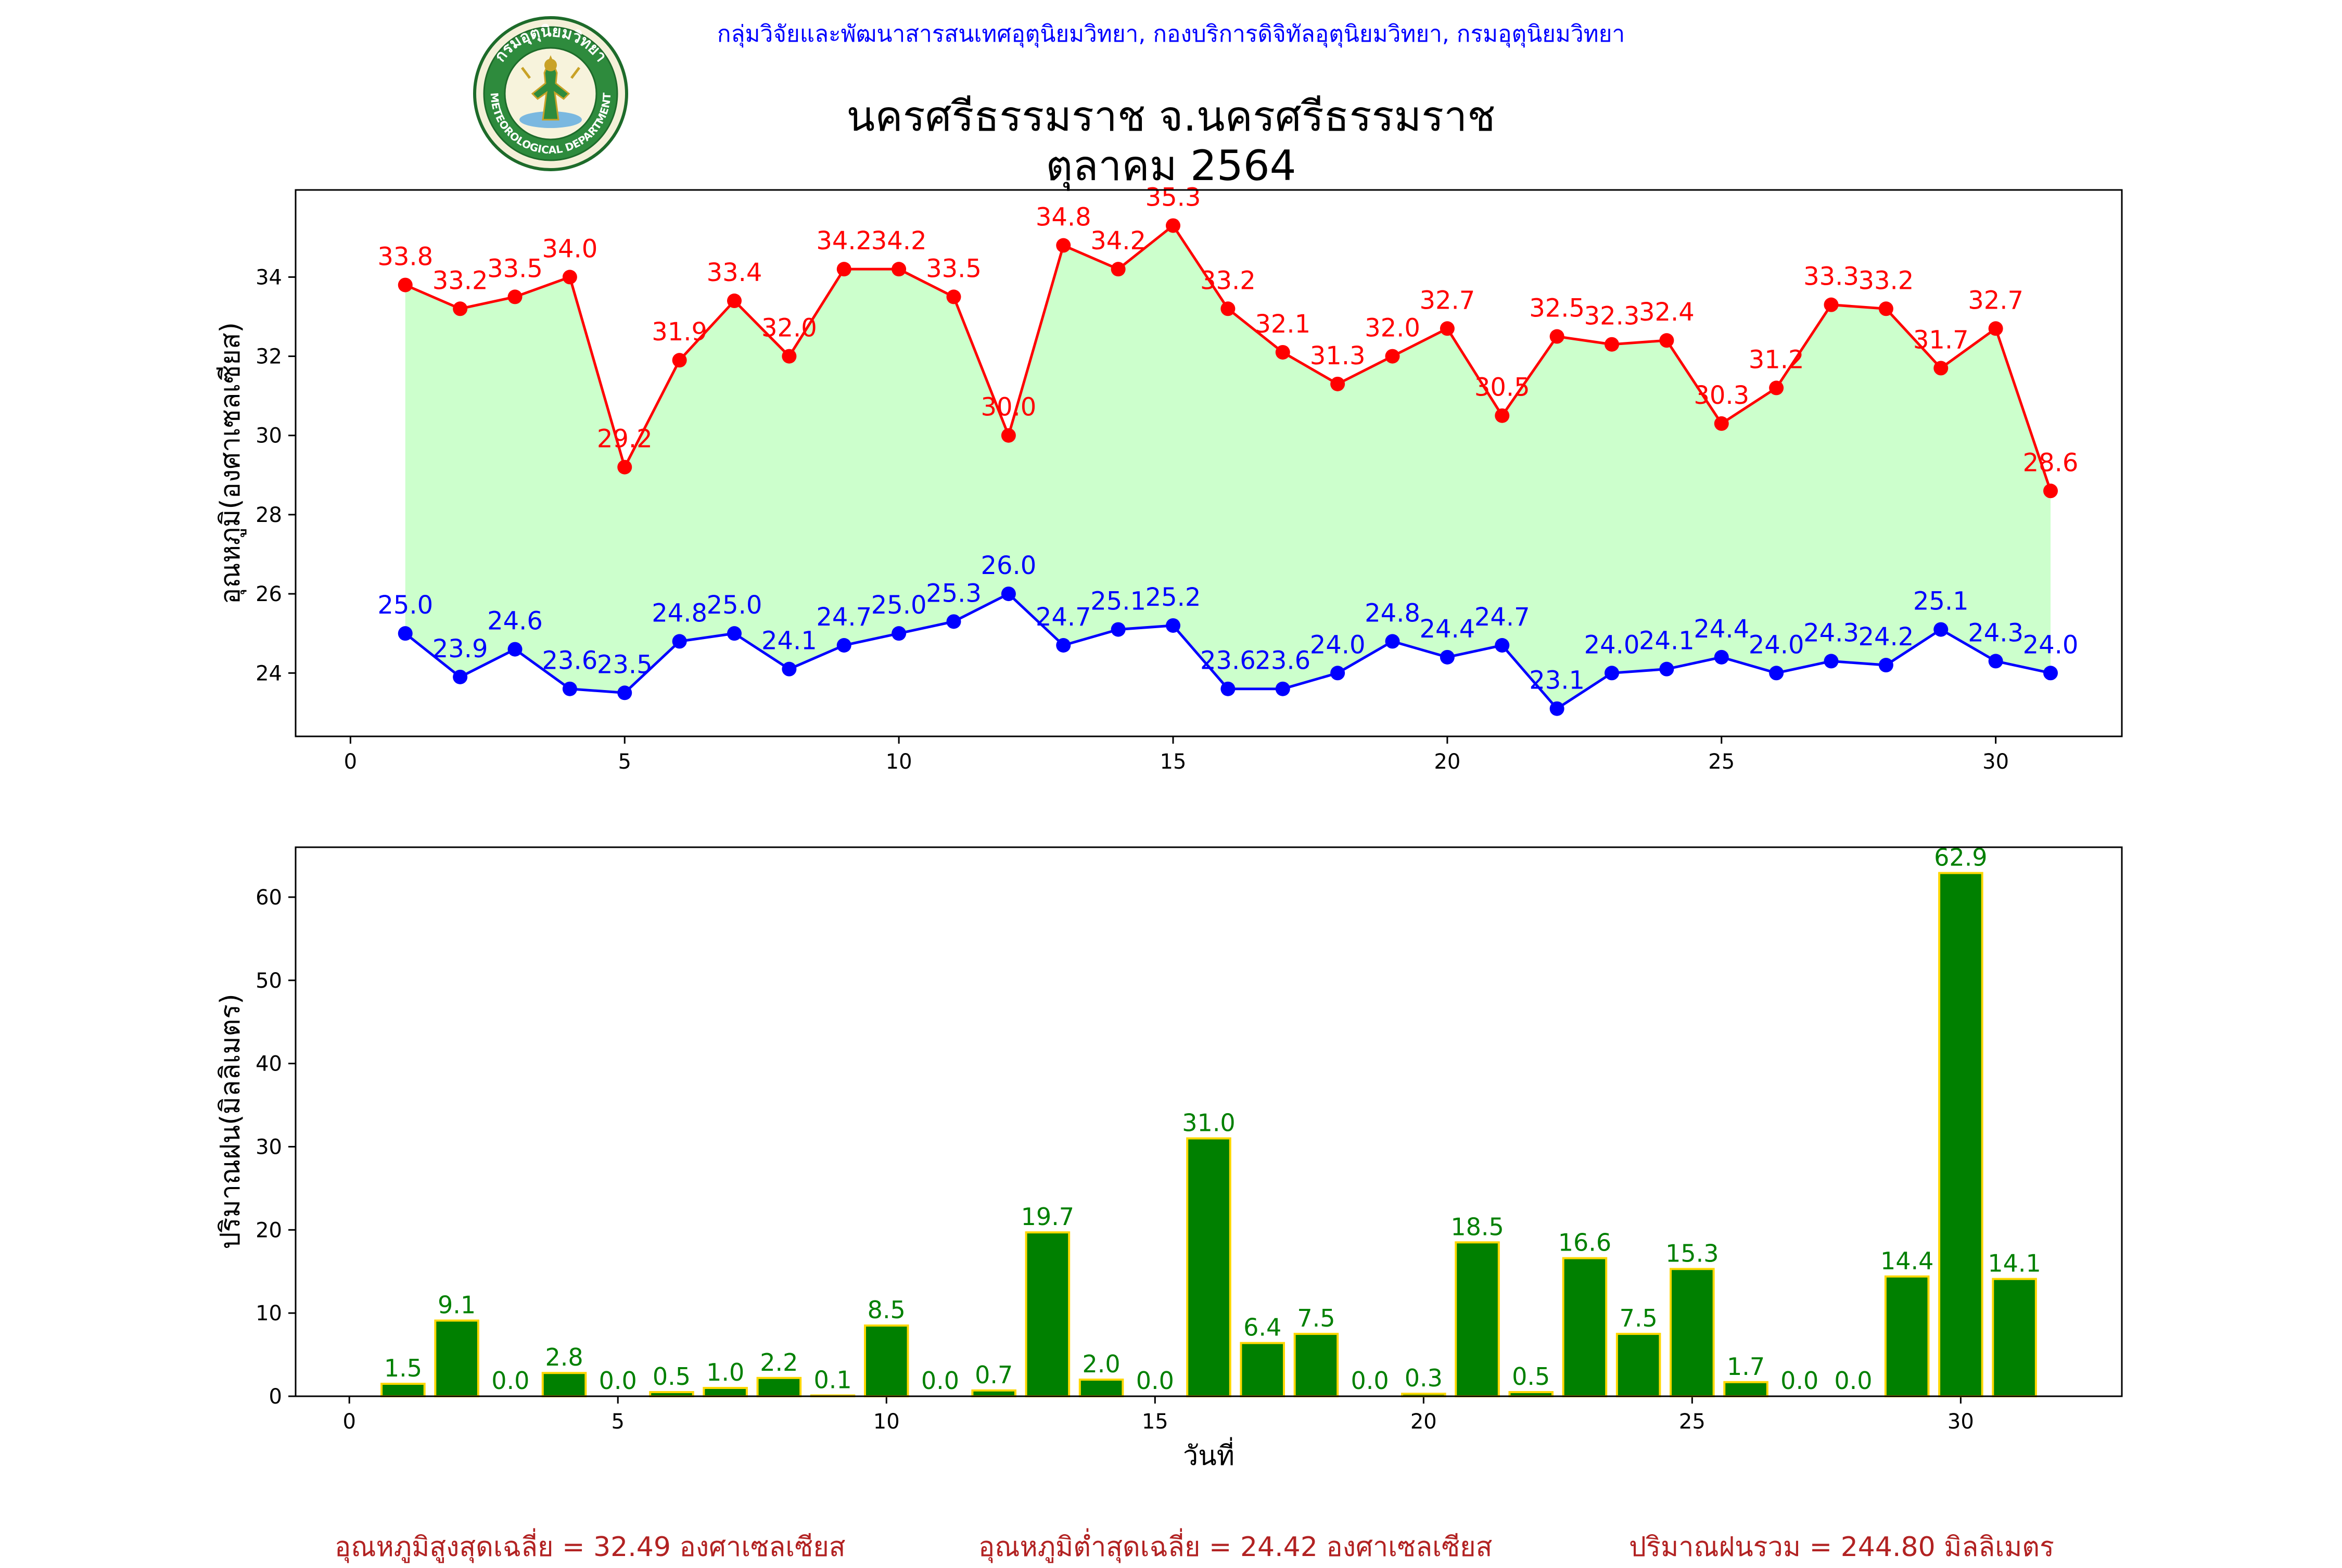 The image size is (2342, 1568). Describe the element at coordinates (276, 1397) in the screenshot. I see `y-tick-label: 0` at that location.